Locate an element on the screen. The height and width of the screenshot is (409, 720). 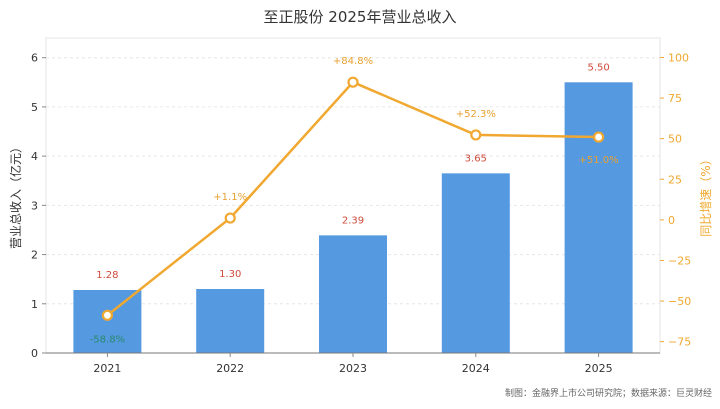
bar-value-label: 1.30 is located at coordinates (230, 274).